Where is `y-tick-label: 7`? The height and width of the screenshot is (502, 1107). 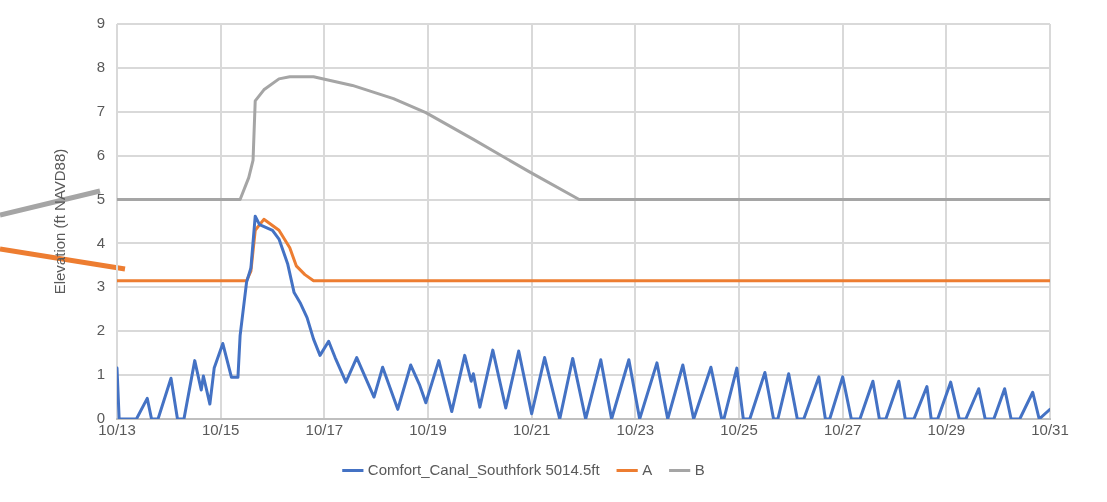 y-tick-label: 7 is located at coordinates (100, 110).